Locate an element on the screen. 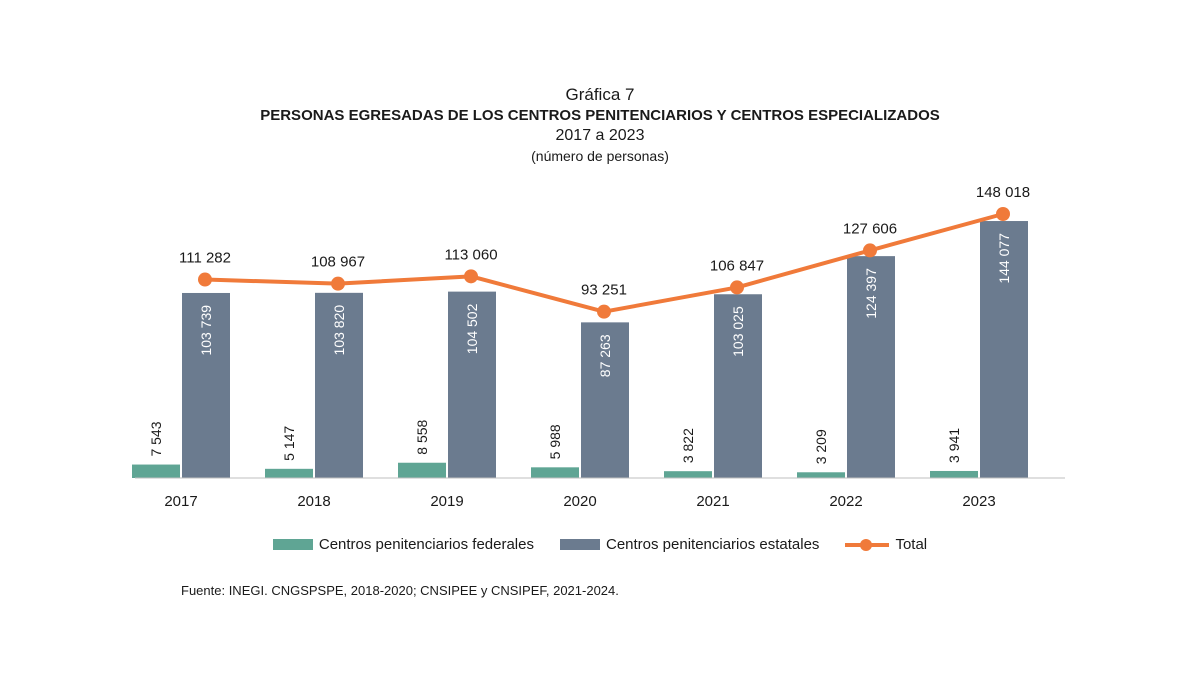  legend-label-total: Total is located at coordinates (911, 544).